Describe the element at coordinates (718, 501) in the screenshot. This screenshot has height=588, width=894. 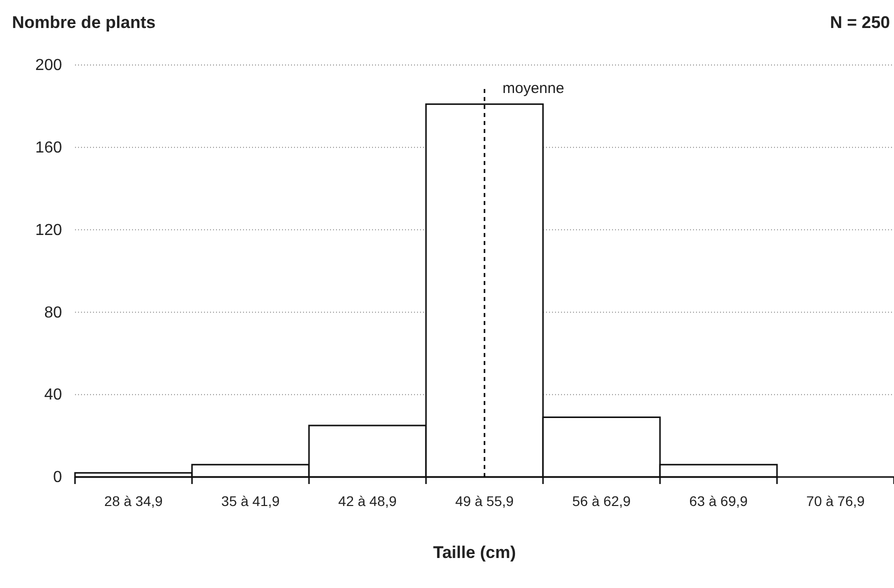
I see `x-tick-label: 63 à 69,9` at that location.